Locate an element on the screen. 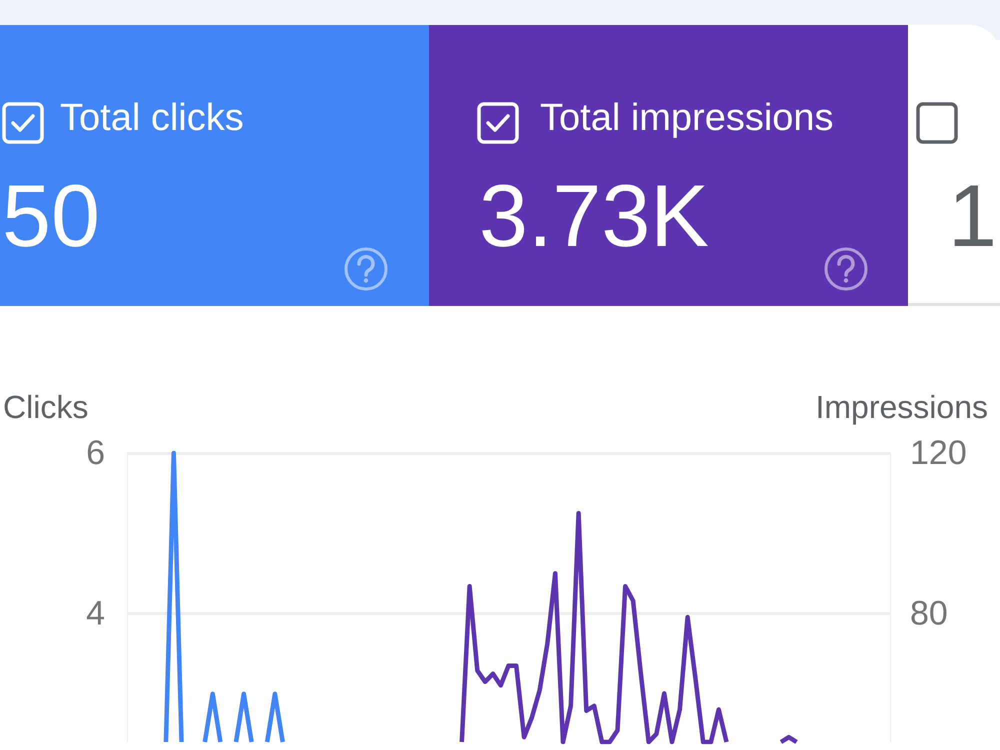 Image resolution: width=1000 pixels, height=750 pixels. y2-tick-label: 120 is located at coordinates (938, 453).